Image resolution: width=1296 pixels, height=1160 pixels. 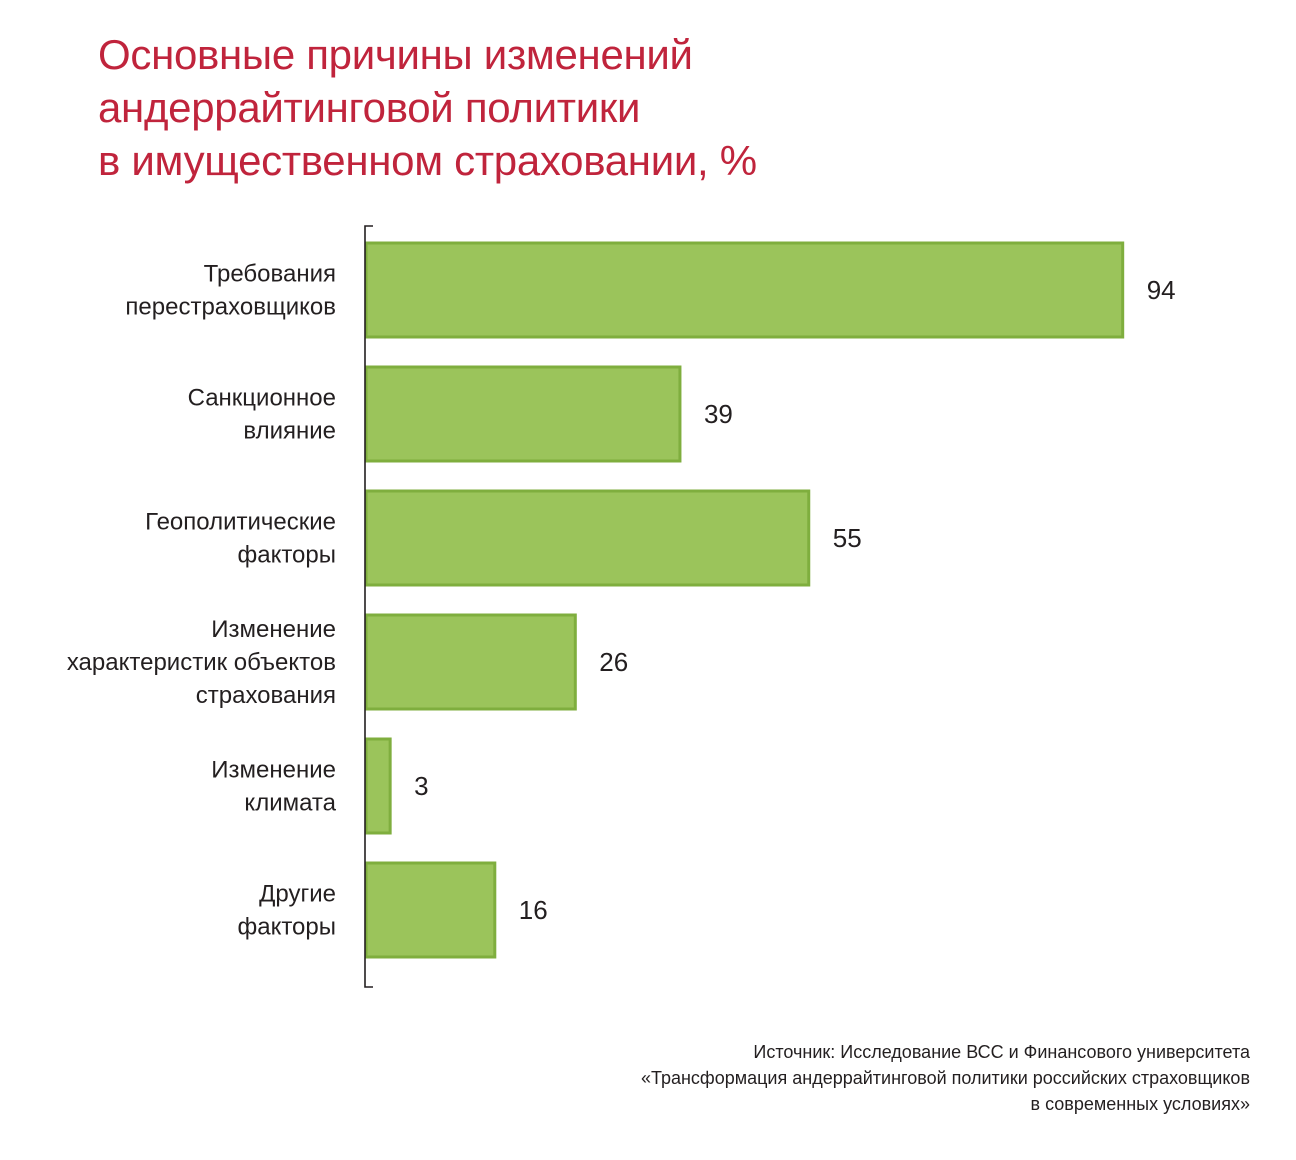 I want to click on value-label-5: 3, so click(x=421, y=786).